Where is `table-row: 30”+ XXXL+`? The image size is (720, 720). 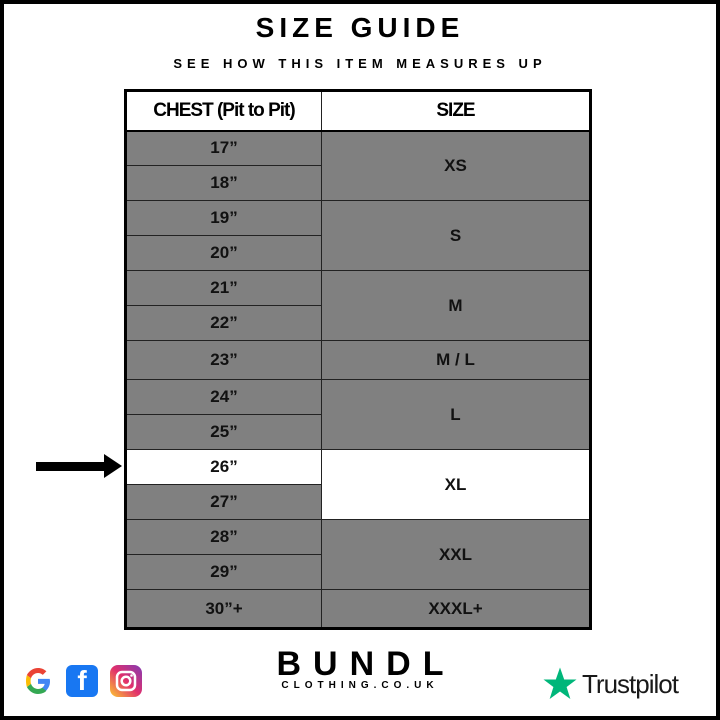 table-row: 30”+ XXXL+ is located at coordinates (358, 609).